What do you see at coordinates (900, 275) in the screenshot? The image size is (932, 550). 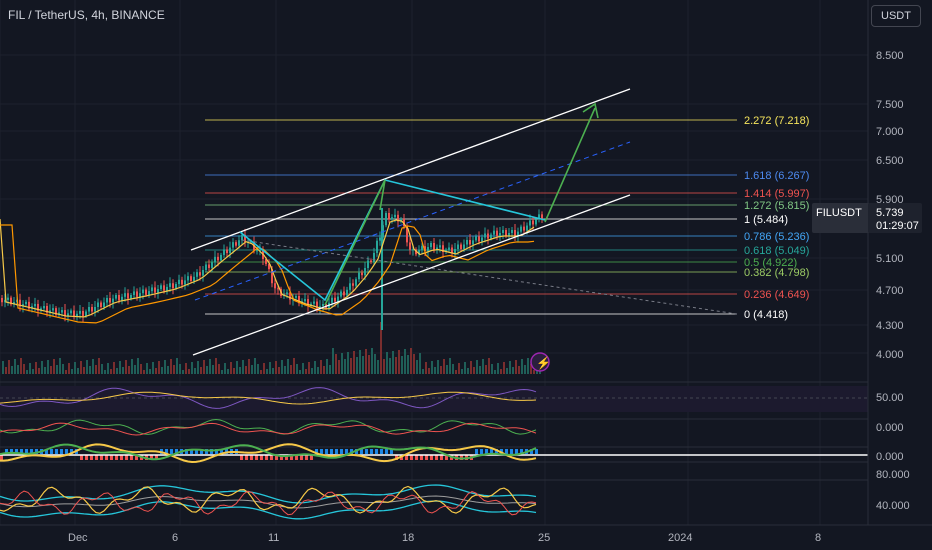 I see `price-axis-bg` at bounding box center [900, 275].